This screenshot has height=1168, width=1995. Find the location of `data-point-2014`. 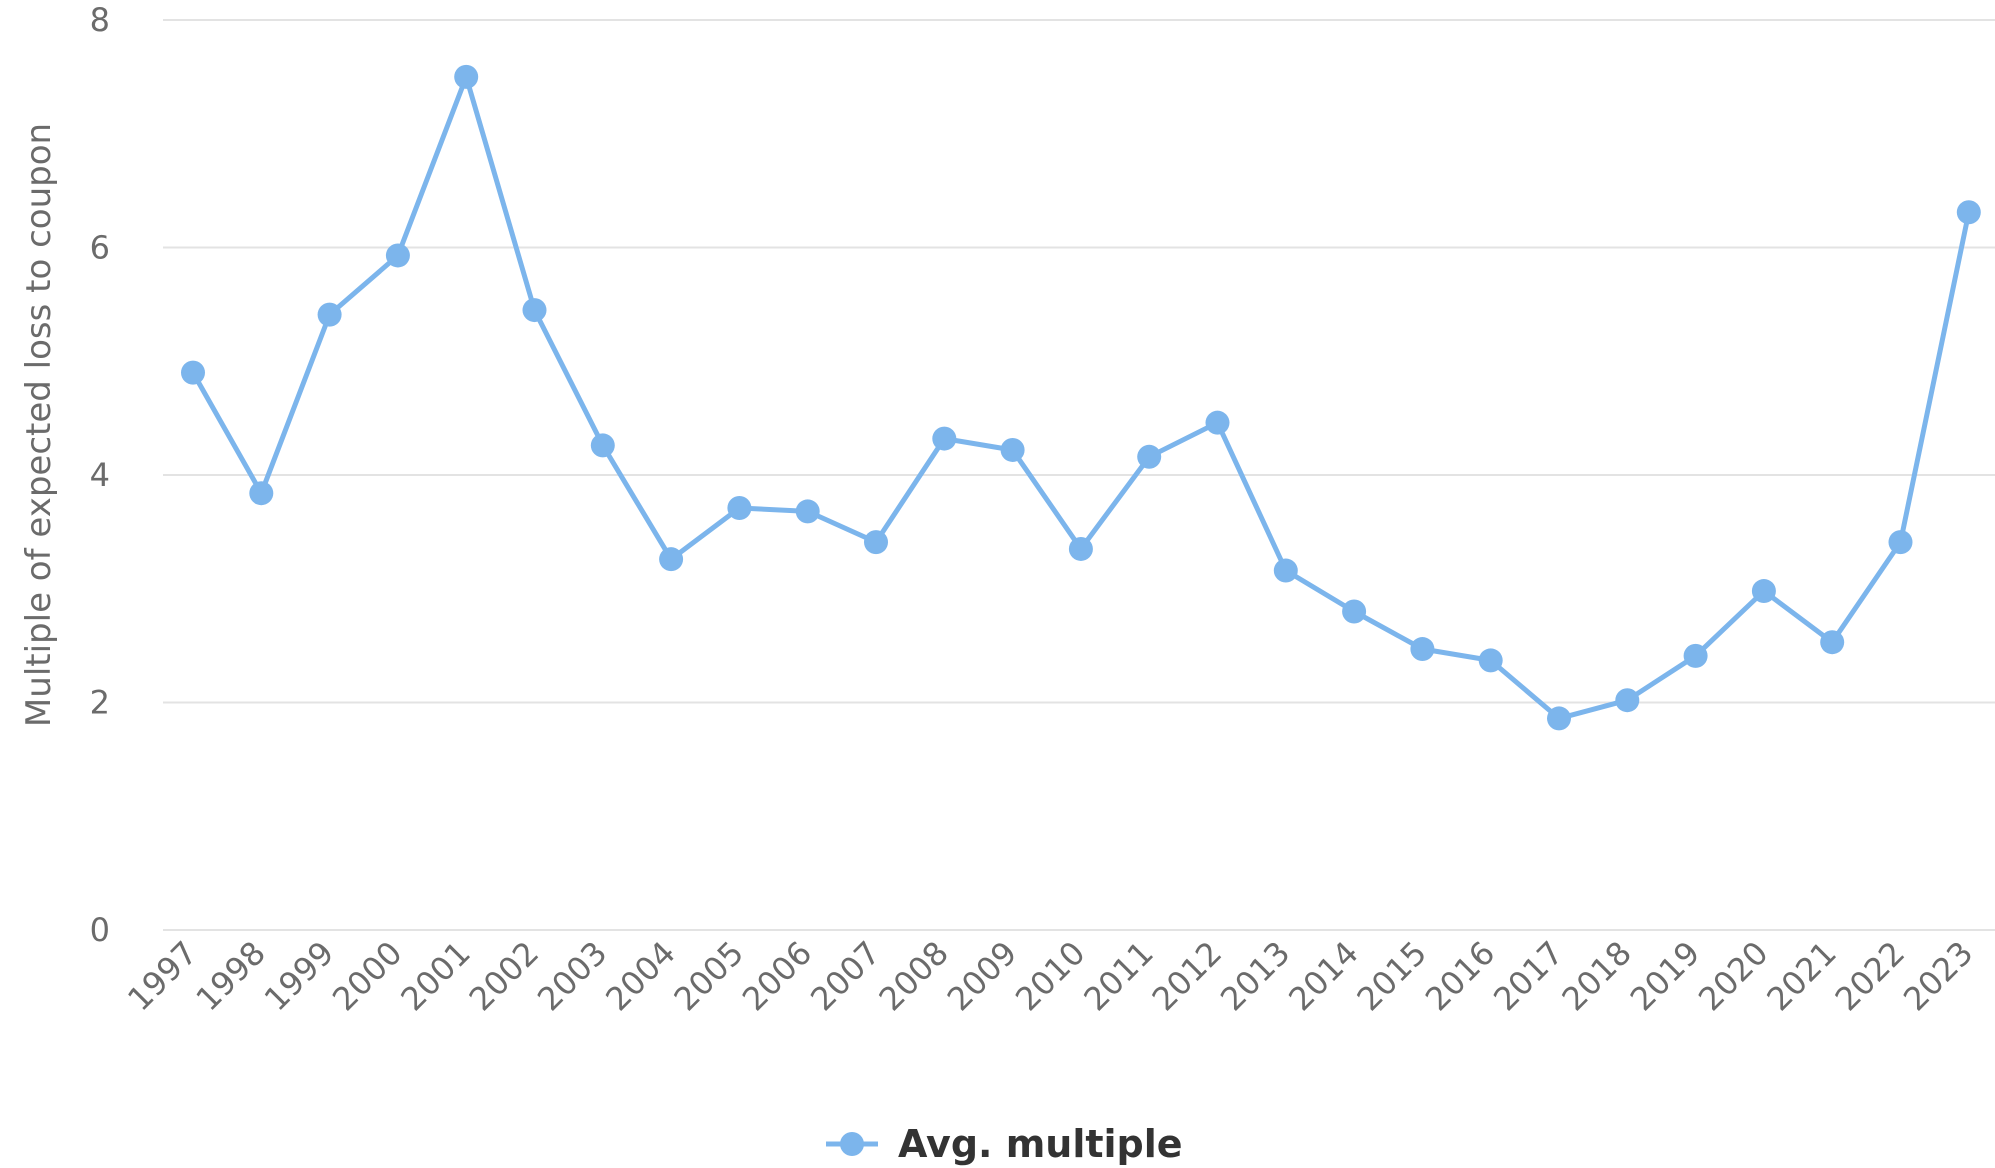

data-point-2014 is located at coordinates (1354, 611).